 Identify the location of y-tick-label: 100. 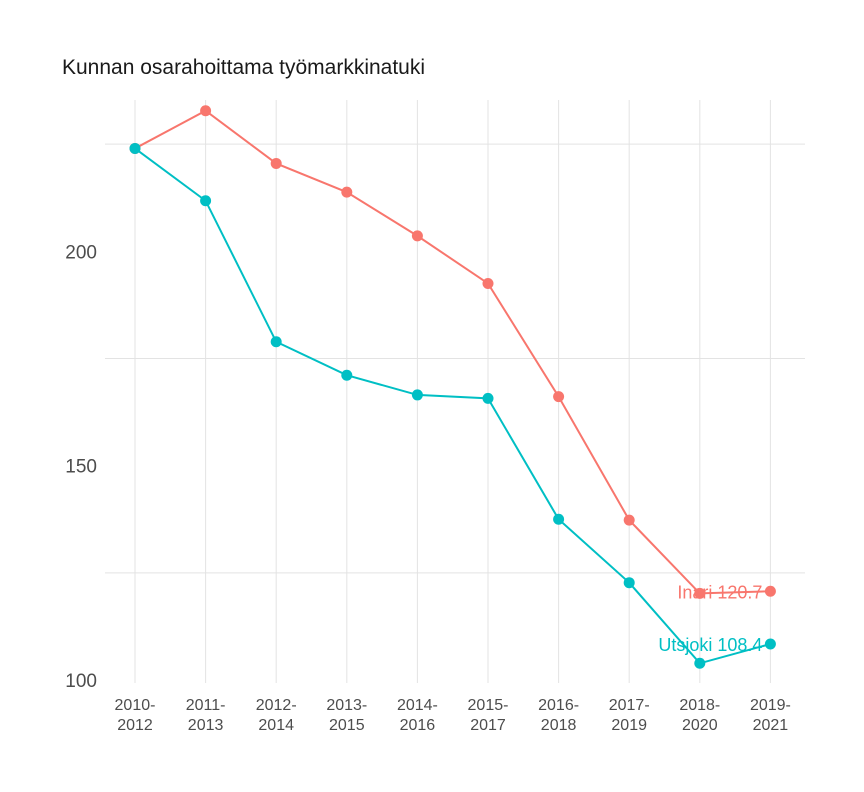
(81, 681).